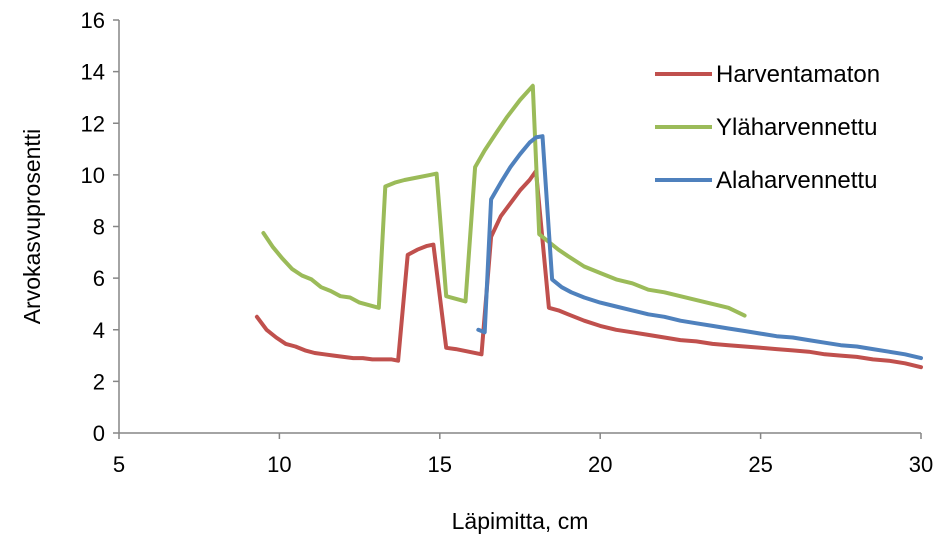  I want to click on y-axis-ticks: 0 2 4 6 8 10 12 14 16, so click(100, 227).